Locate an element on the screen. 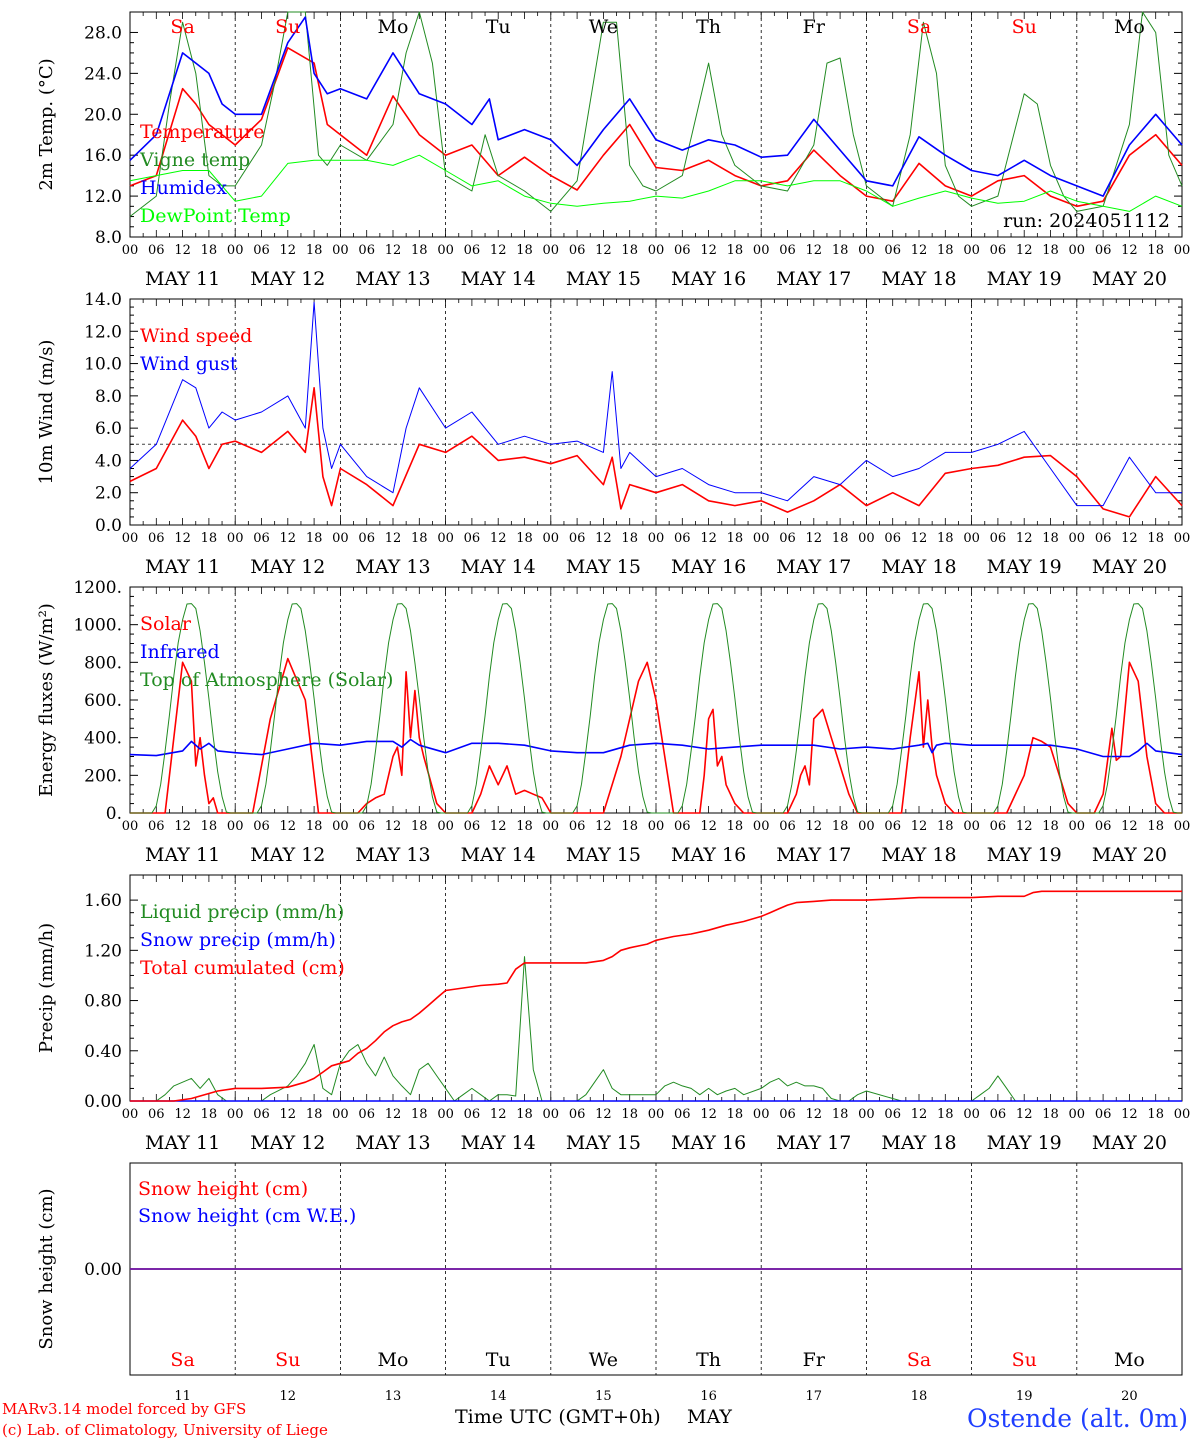 This screenshot has height=1440, width=1194. x-date-label: MAY 20 is located at coordinates (1129, 1143).